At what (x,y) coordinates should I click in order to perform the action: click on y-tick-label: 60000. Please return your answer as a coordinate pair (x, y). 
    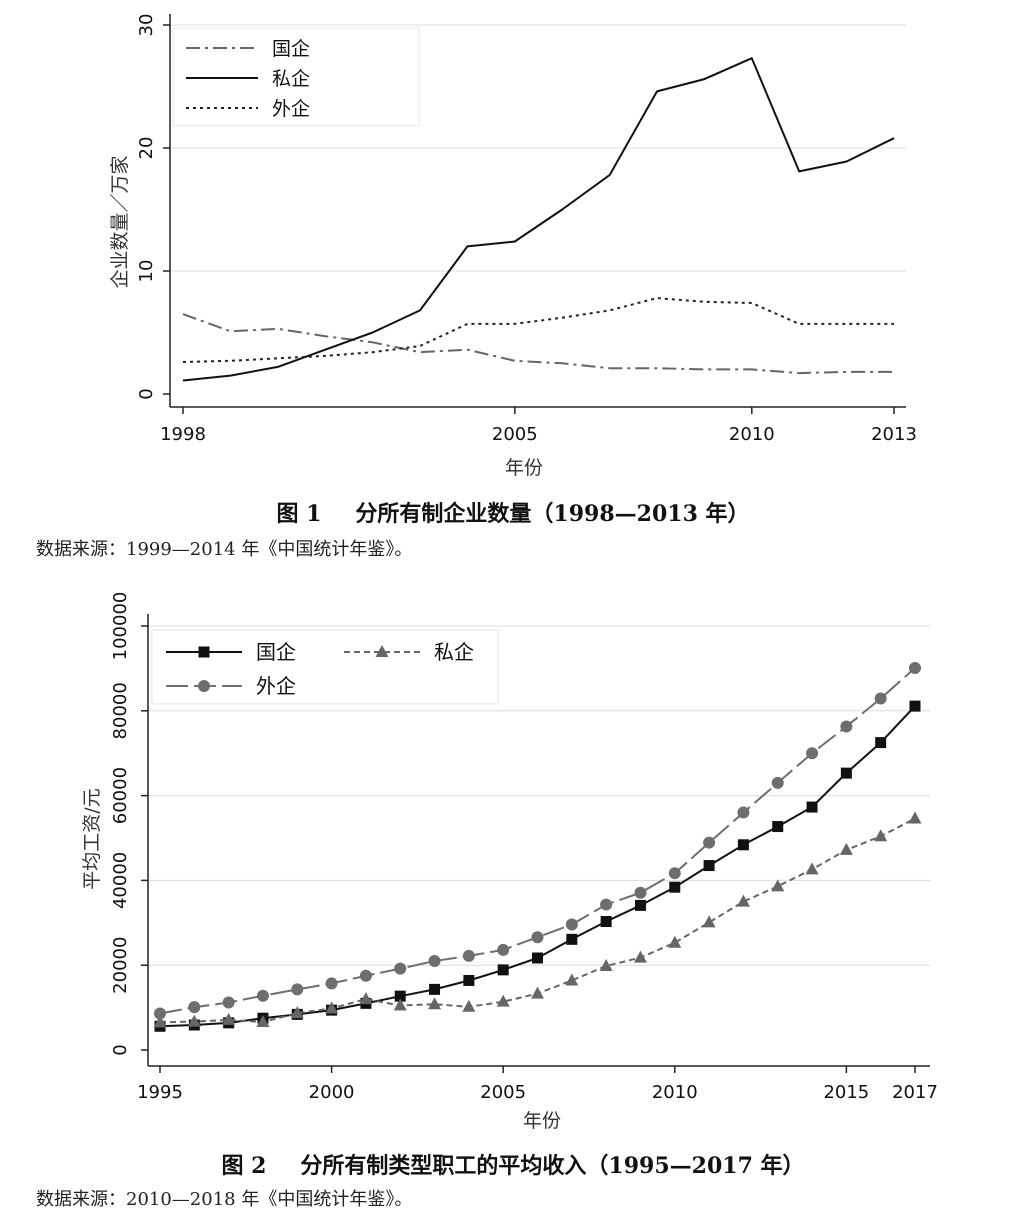
    Looking at the image, I should click on (120, 795).